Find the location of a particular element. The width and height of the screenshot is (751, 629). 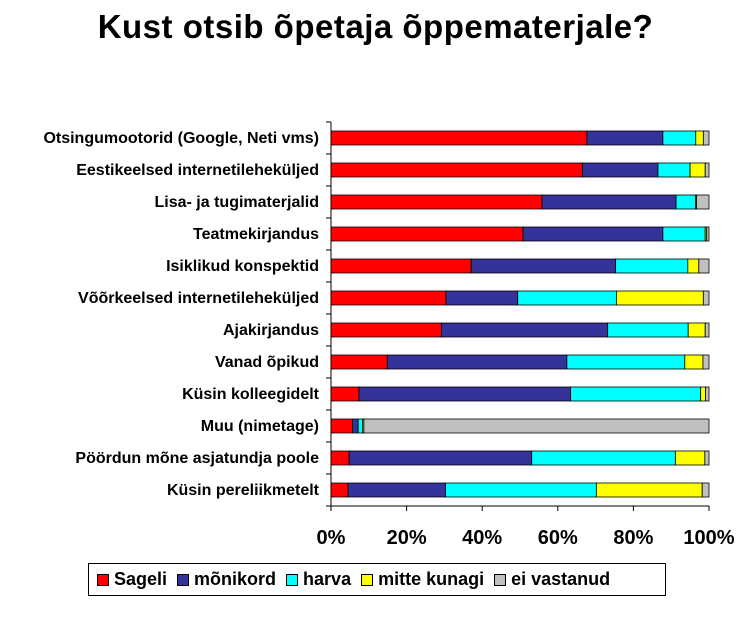

x-tick-label: 80% is located at coordinates (633, 538).